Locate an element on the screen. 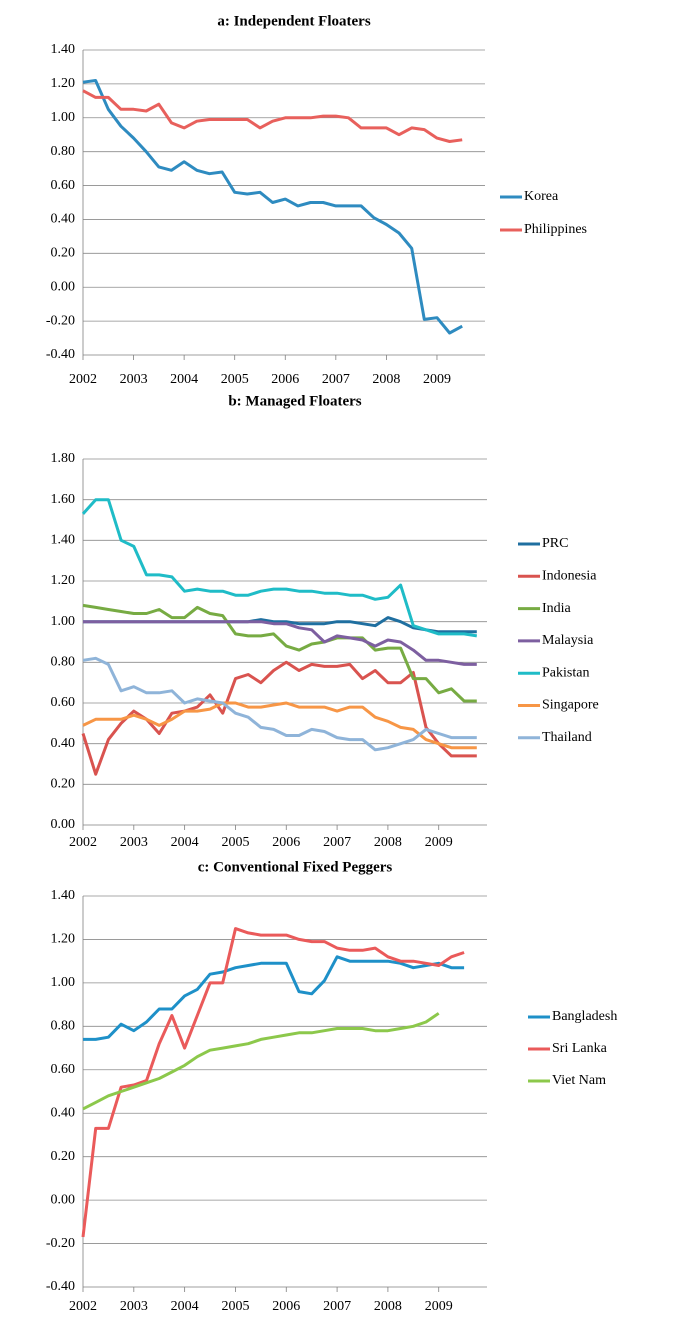  legend-label: Bangladesh is located at coordinates (584, 1016).